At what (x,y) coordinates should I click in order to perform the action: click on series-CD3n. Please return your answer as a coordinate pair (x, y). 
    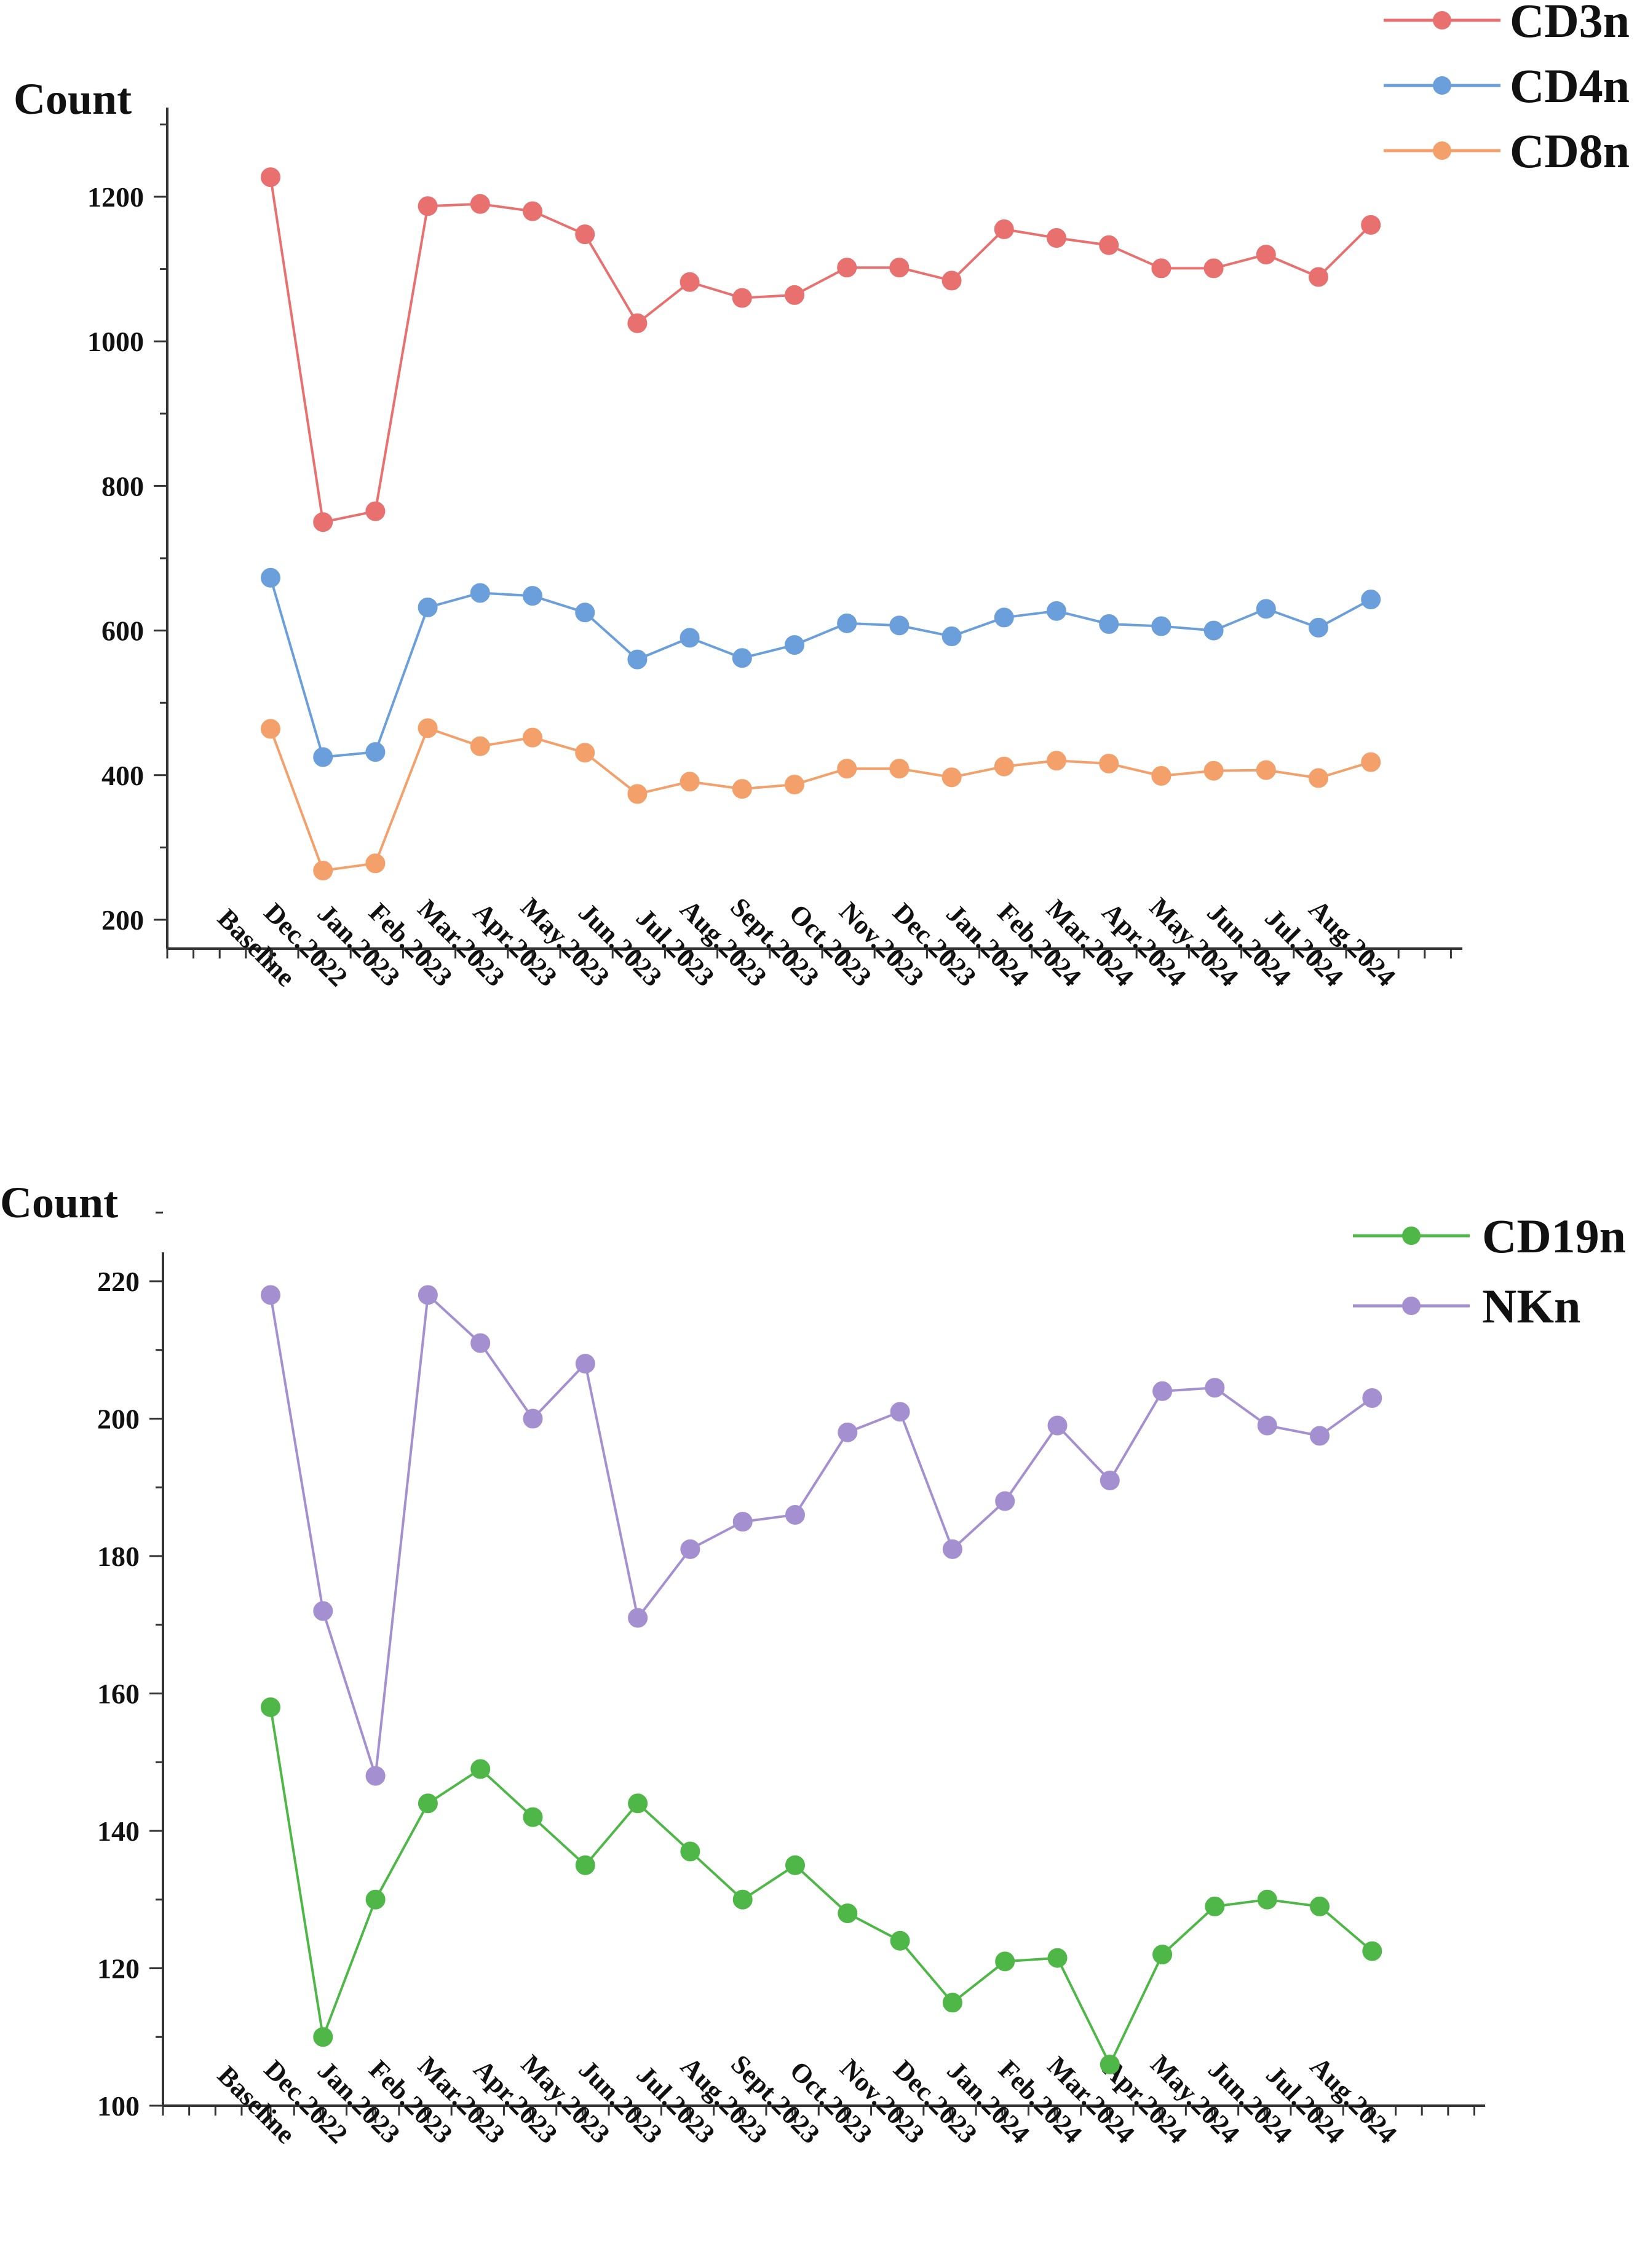
    Looking at the image, I should click on (821, 349).